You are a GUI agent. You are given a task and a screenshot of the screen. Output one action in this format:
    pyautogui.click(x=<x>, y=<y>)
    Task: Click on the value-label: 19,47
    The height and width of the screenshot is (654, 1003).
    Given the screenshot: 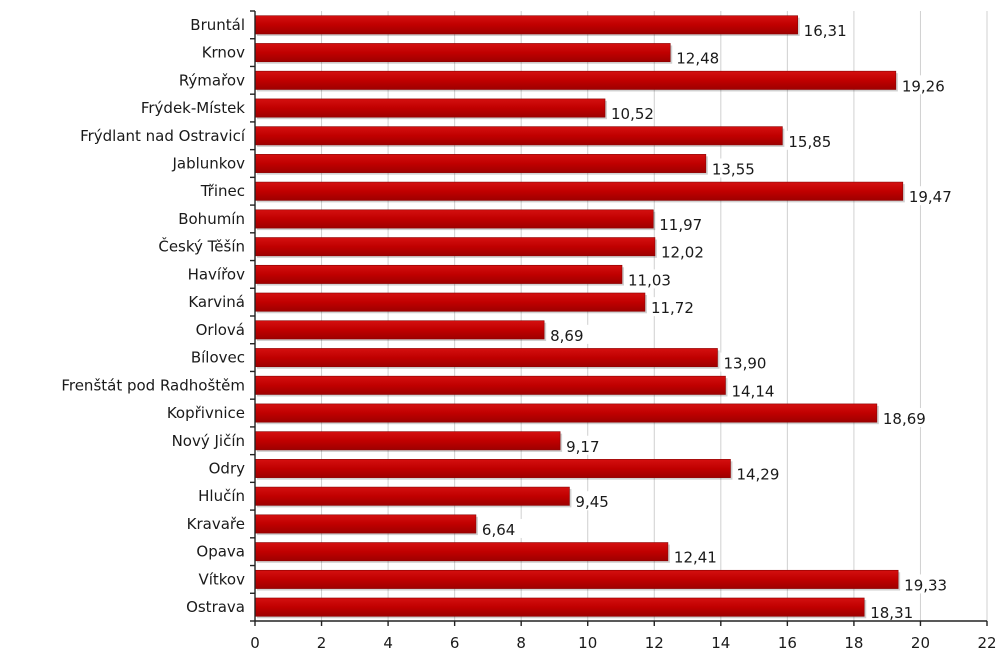 What is the action you would take?
    pyautogui.click(x=930, y=197)
    